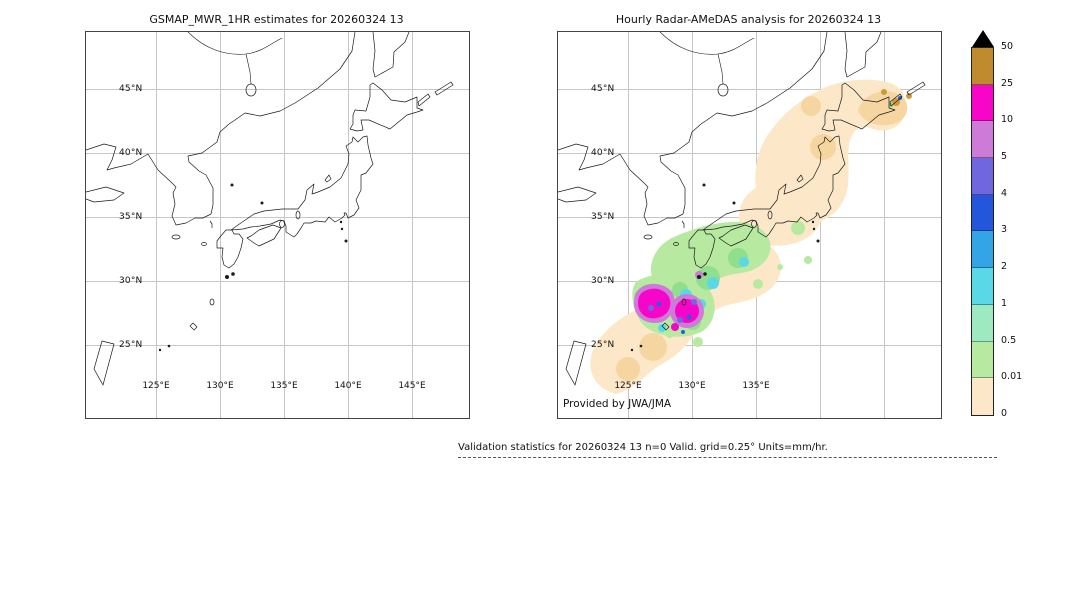 Image resolution: width=1080 pixels, height=612 pixels. I want to click on colorbar-tick-label: 0.01, so click(1012, 376).